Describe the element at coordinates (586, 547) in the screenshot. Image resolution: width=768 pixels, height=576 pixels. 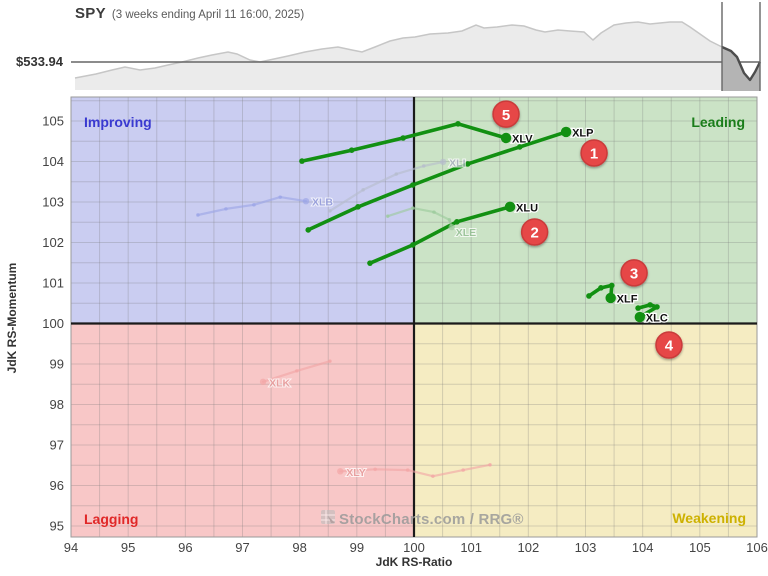
I see `x-tick-103: 103` at that location.